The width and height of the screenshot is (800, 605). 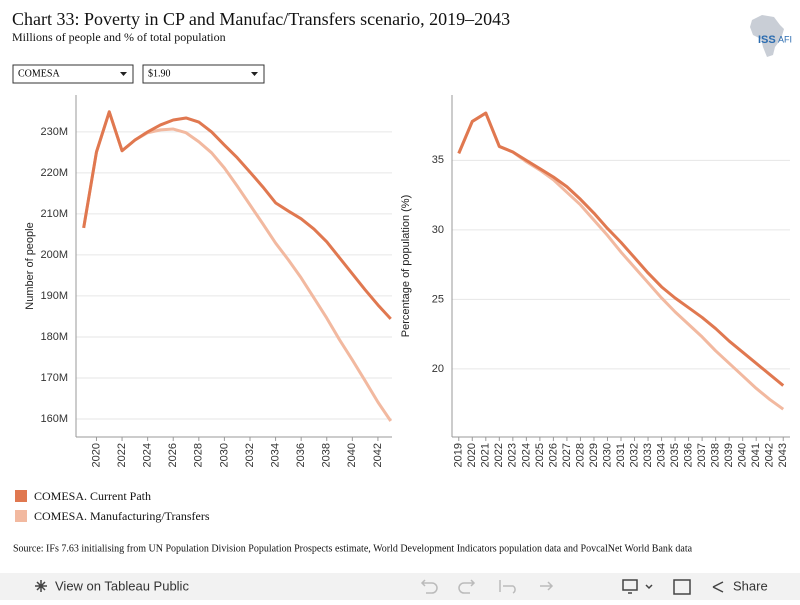 I want to click on y-tick-label: 210M, so click(x=54, y=214).